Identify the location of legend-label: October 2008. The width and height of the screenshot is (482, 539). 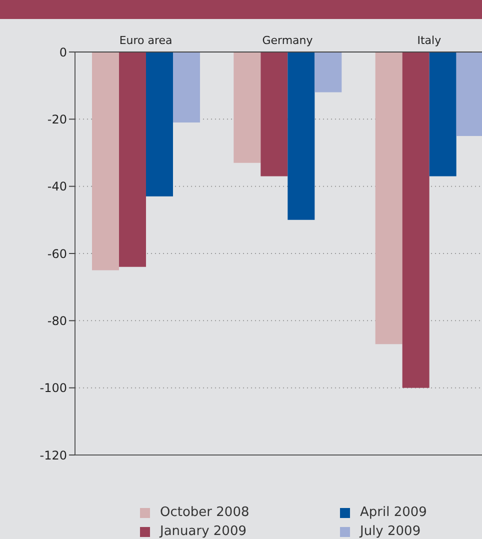
(205, 512).